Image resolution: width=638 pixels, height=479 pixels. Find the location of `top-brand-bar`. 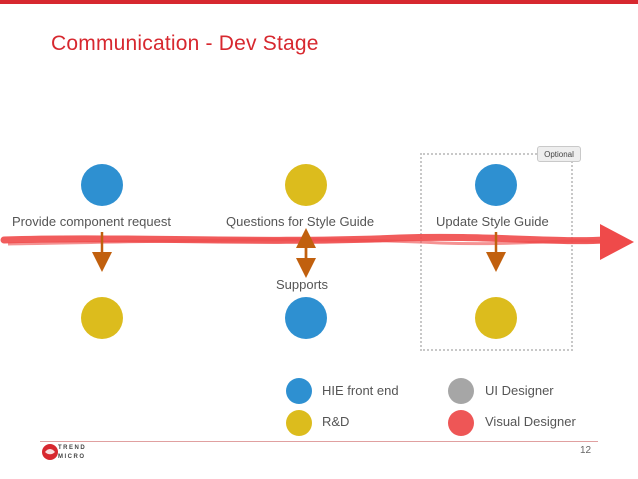

top-brand-bar is located at coordinates (319, 2).